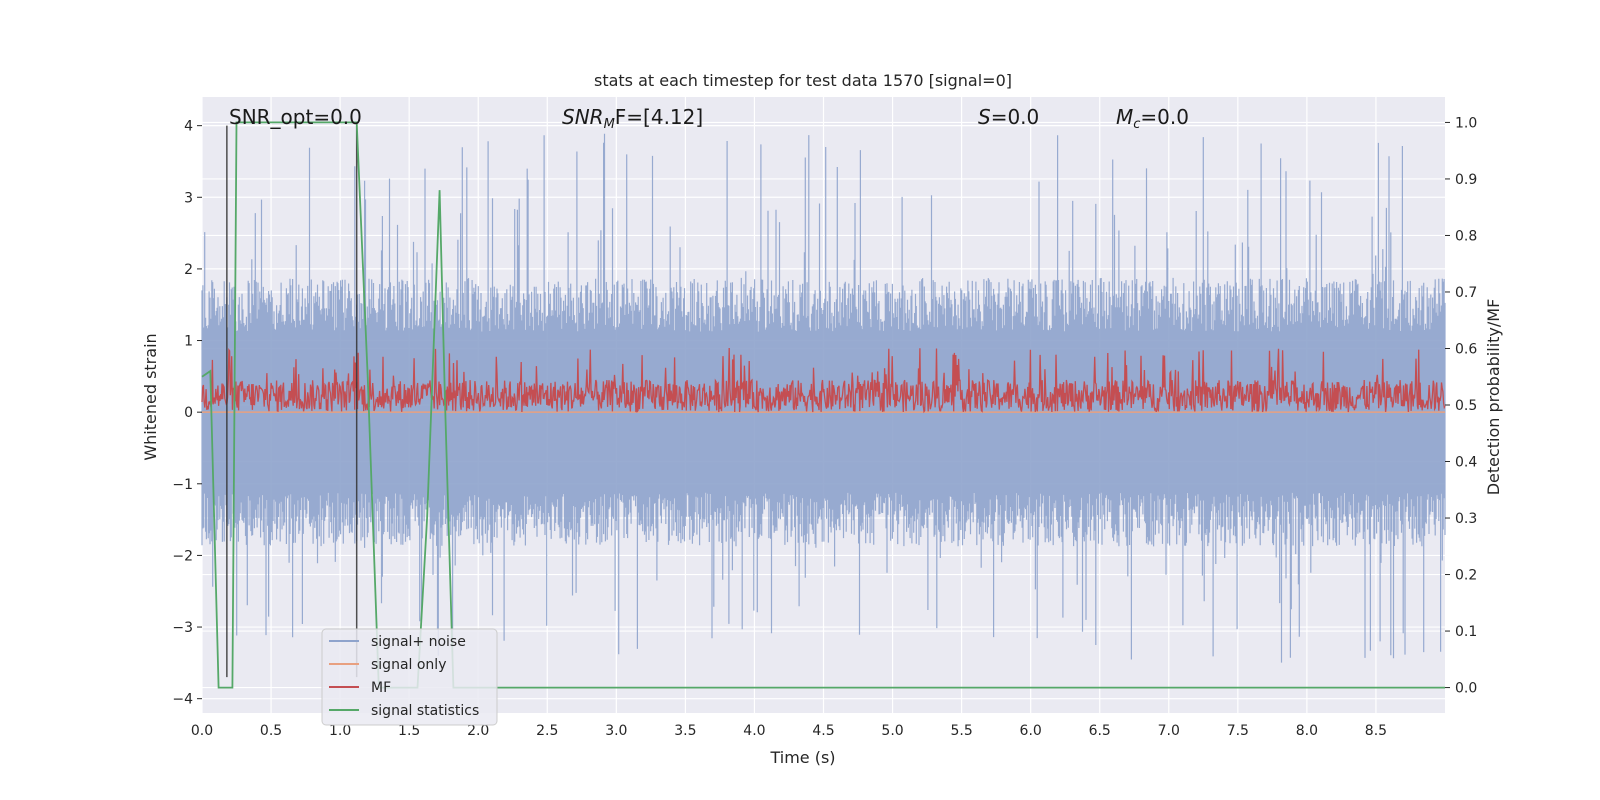 The width and height of the screenshot is (1600, 800). What do you see at coordinates (609, 124) in the screenshot?
I see `snr-mf-sub: M` at bounding box center [609, 124].